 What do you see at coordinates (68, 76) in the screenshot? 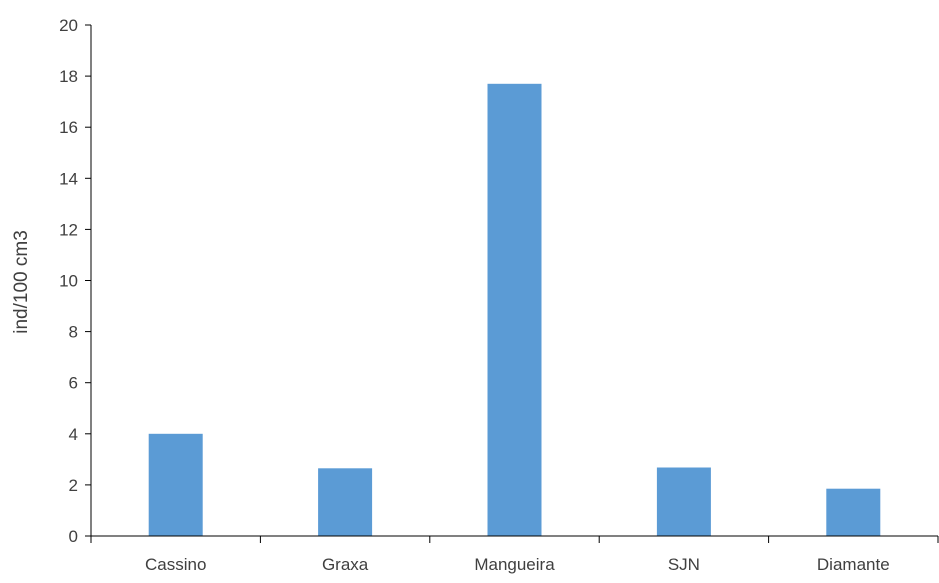
I see `y-tick-label: 18` at bounding box center [68, 76].